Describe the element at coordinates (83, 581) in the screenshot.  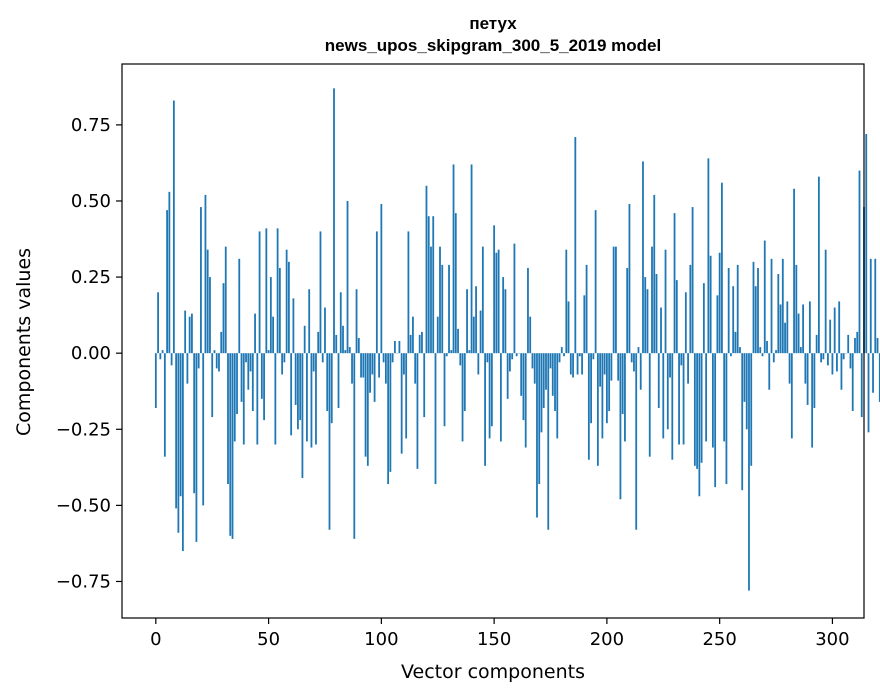
I see `y-tick-label: −0.75` at that location.